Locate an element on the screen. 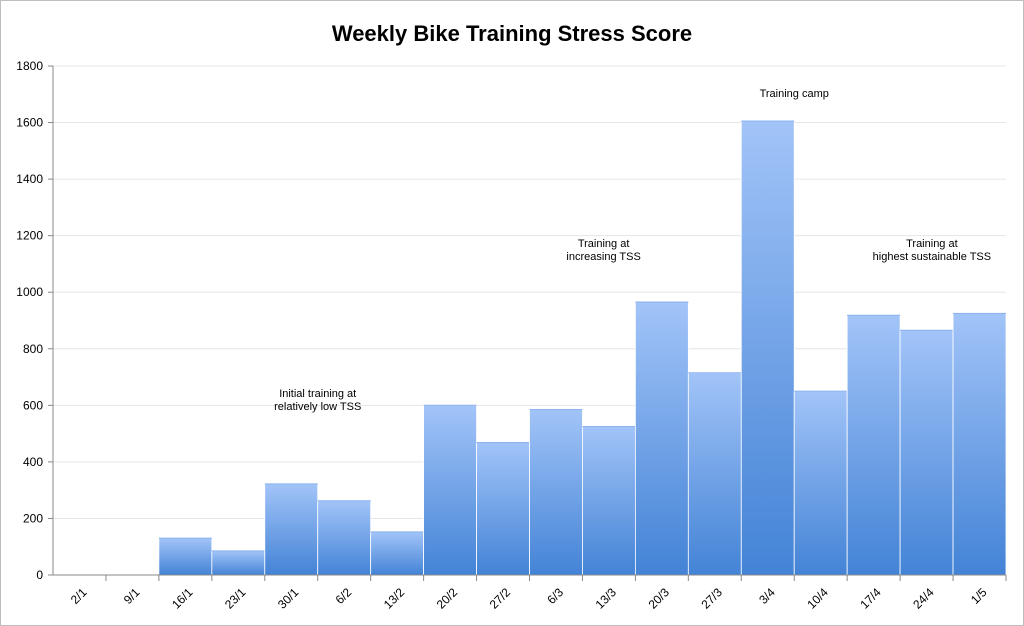 The width and height of the screenshot is (1024, 626). annotation-text: highest sustainable TSS is located at coordinates (932, 257).